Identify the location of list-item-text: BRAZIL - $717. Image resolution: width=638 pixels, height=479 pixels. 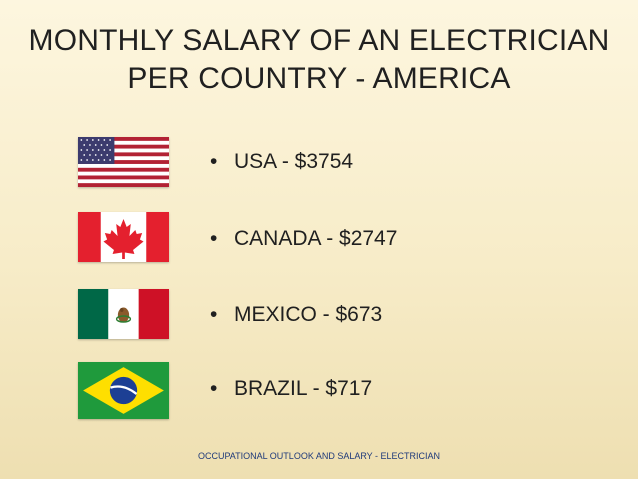
(303, 388).